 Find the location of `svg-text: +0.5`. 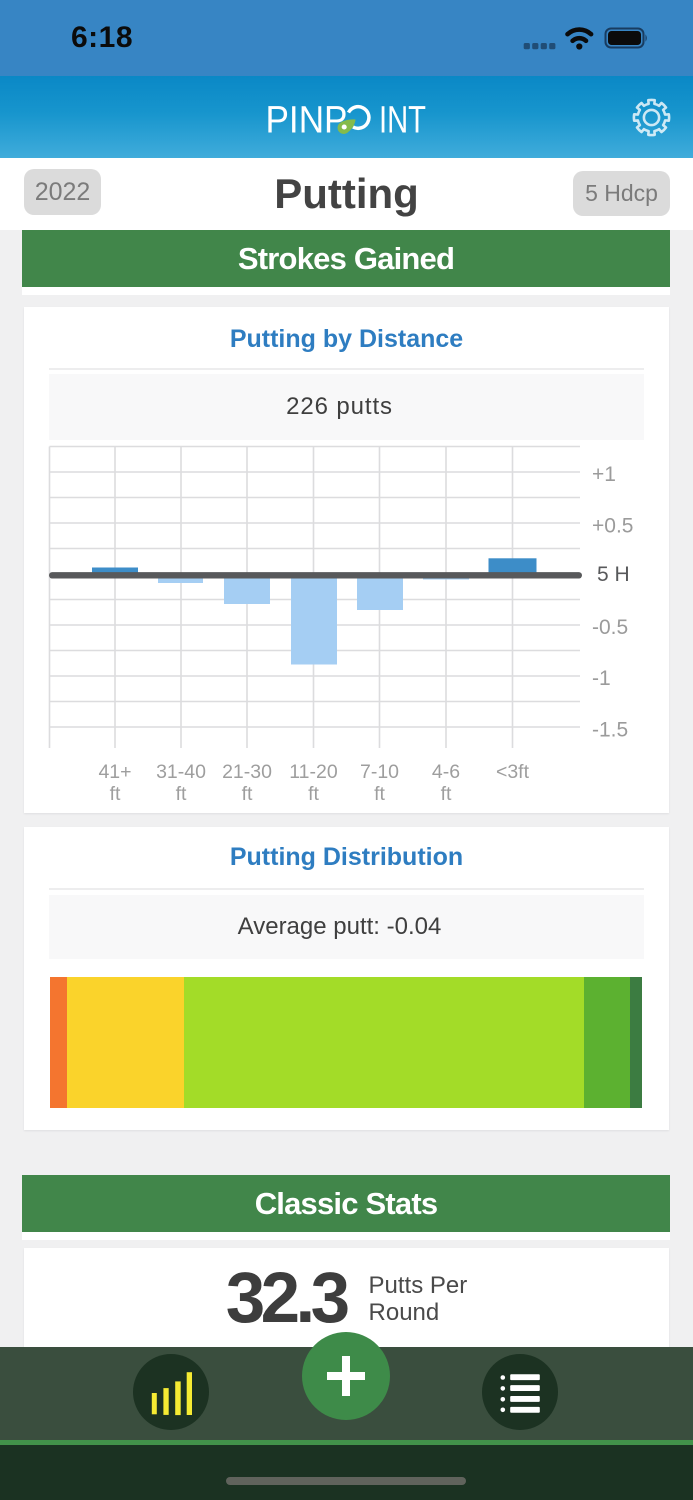

svg-text: +0.5 is located at coordinates (612, 526).